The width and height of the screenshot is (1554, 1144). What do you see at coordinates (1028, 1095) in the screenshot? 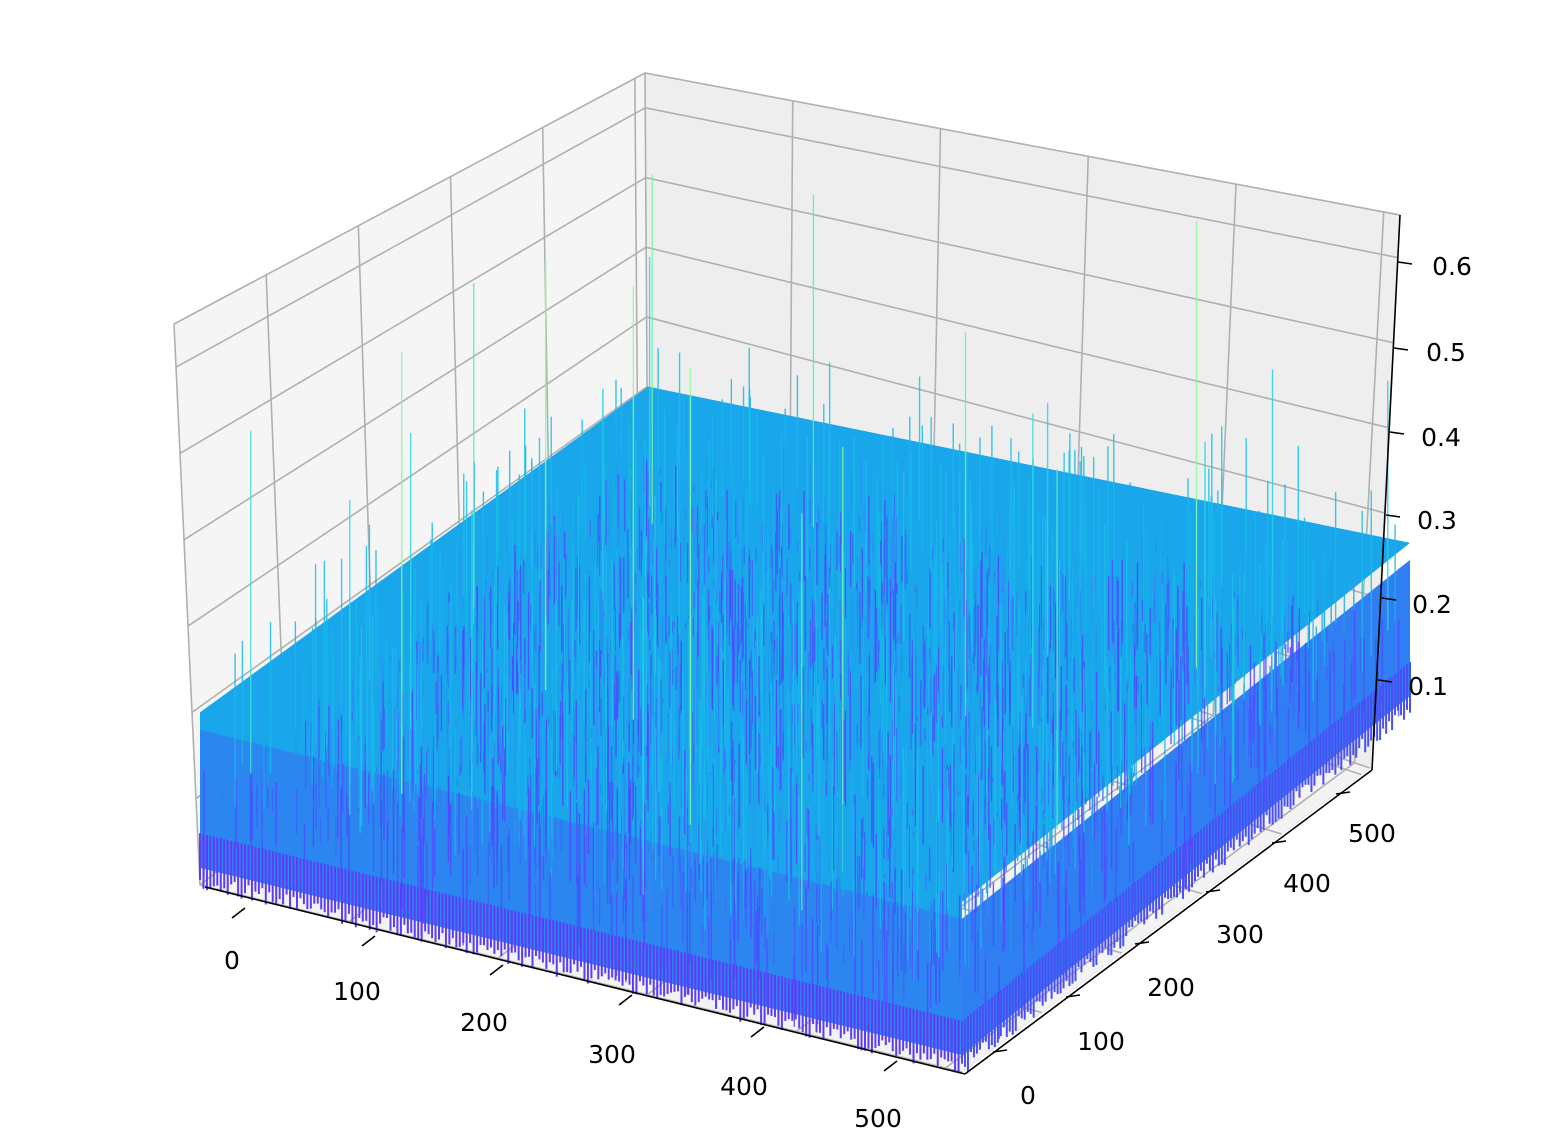
I see `y-tick-label: 0` at bounding box center [1028, 1095].